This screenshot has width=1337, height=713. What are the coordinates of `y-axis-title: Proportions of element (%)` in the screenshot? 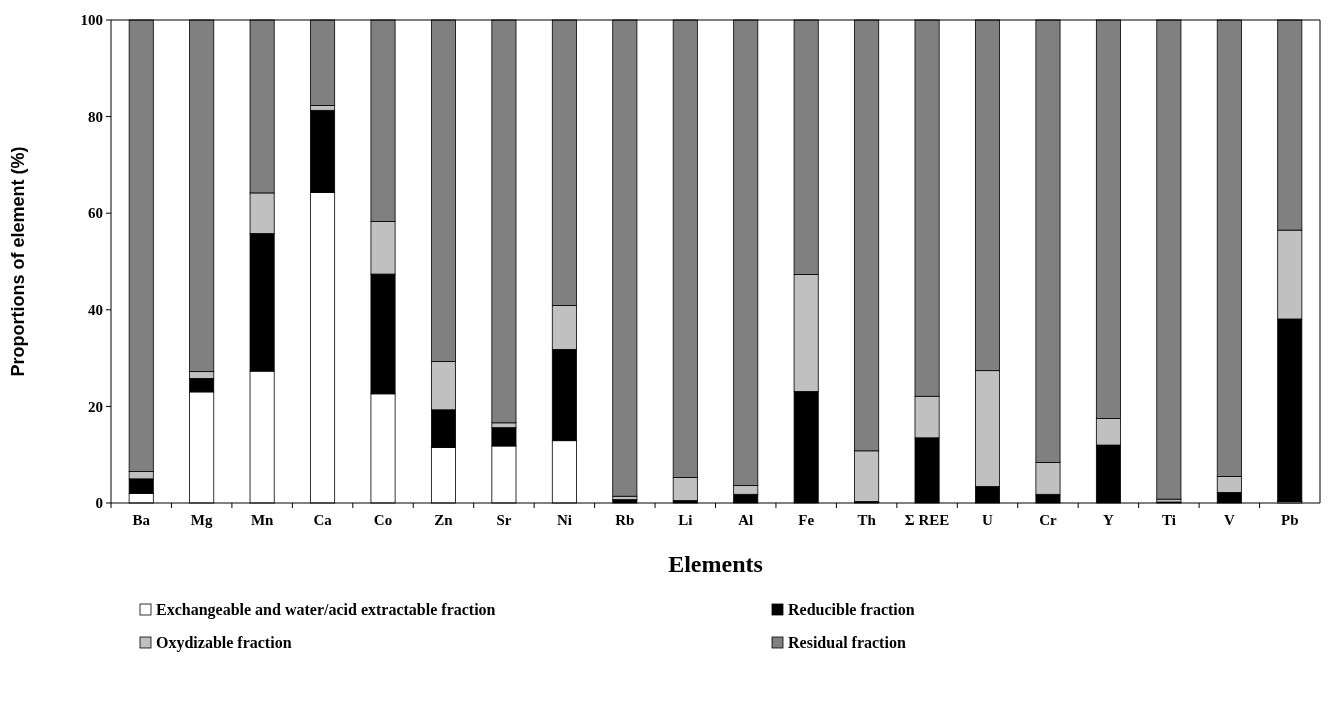 It's located at (18, 261).